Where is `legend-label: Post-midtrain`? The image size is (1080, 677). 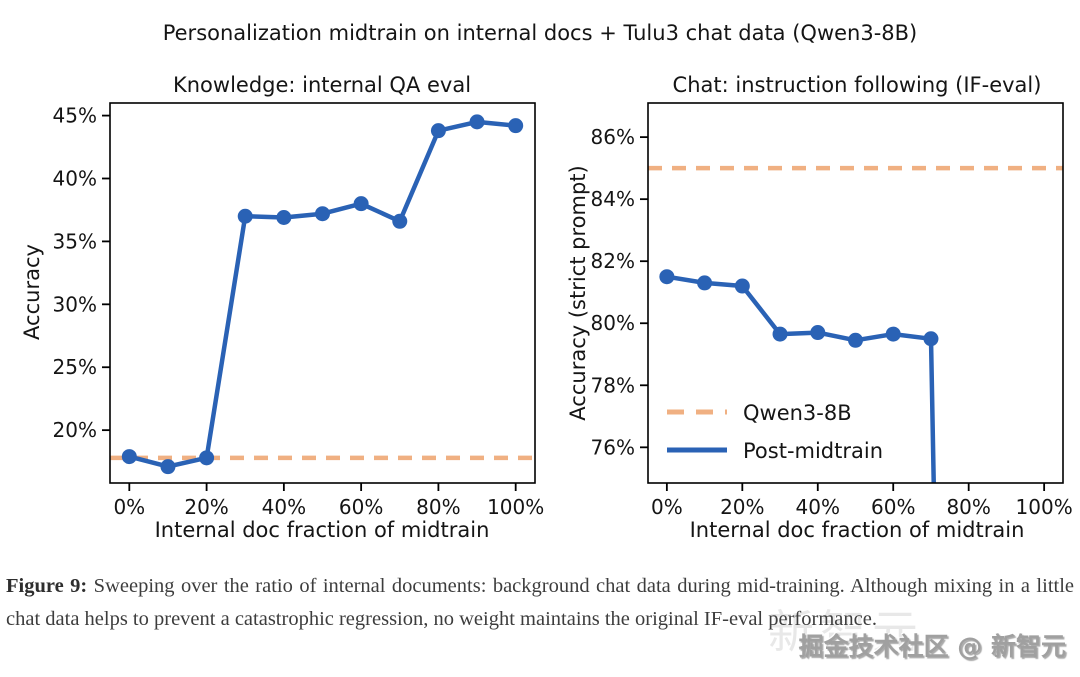 legend-label: Post-midtrain is located at coordinates (813, 451).